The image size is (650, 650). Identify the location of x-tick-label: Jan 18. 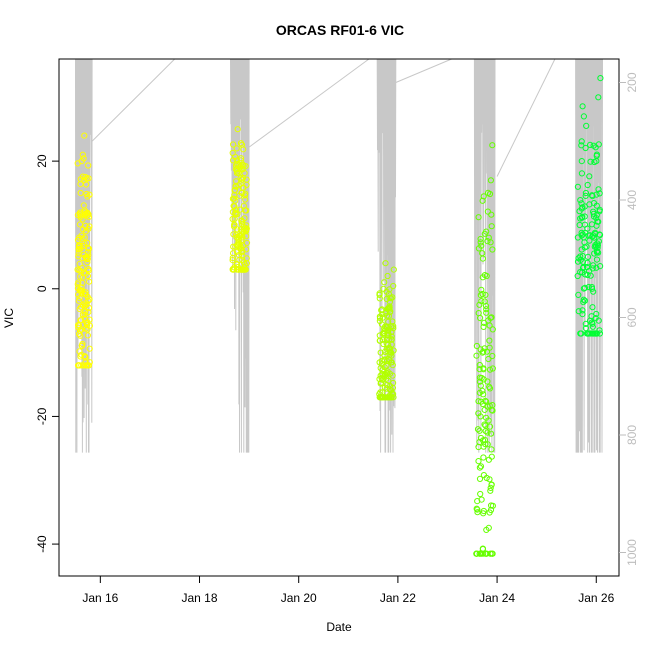
(200, 598).